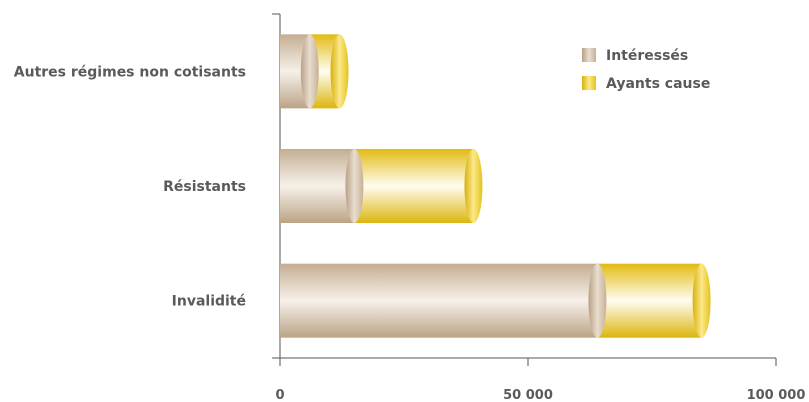 The image size is (809, 402). I want to click on category-label: Autres régimes non cotisants, so click(130, 72).